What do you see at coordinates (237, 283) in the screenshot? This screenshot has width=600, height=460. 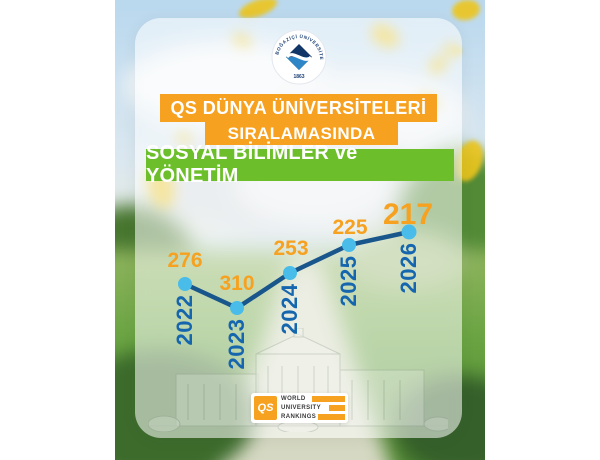 I see `rank-value-2023: 310` at bounding box center [237, 283].